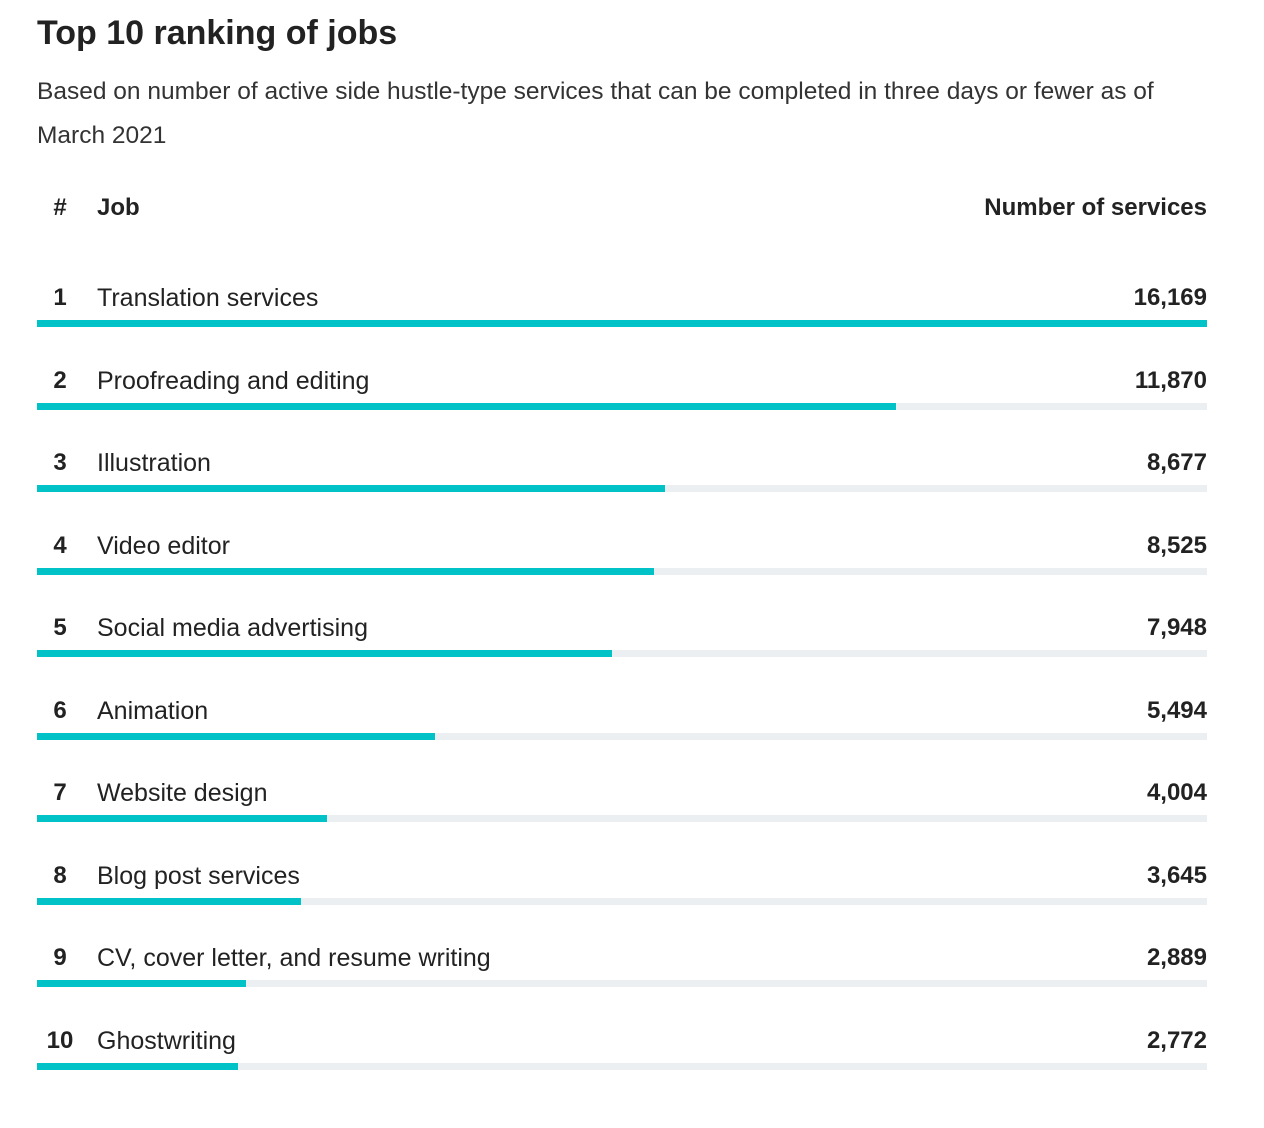 The width and height of the screenshot is (1264, 1128). What do you see at coordinates (60, 462) in the screenshot?
I see `rank-number: 3` at bounding box center [60, 462].